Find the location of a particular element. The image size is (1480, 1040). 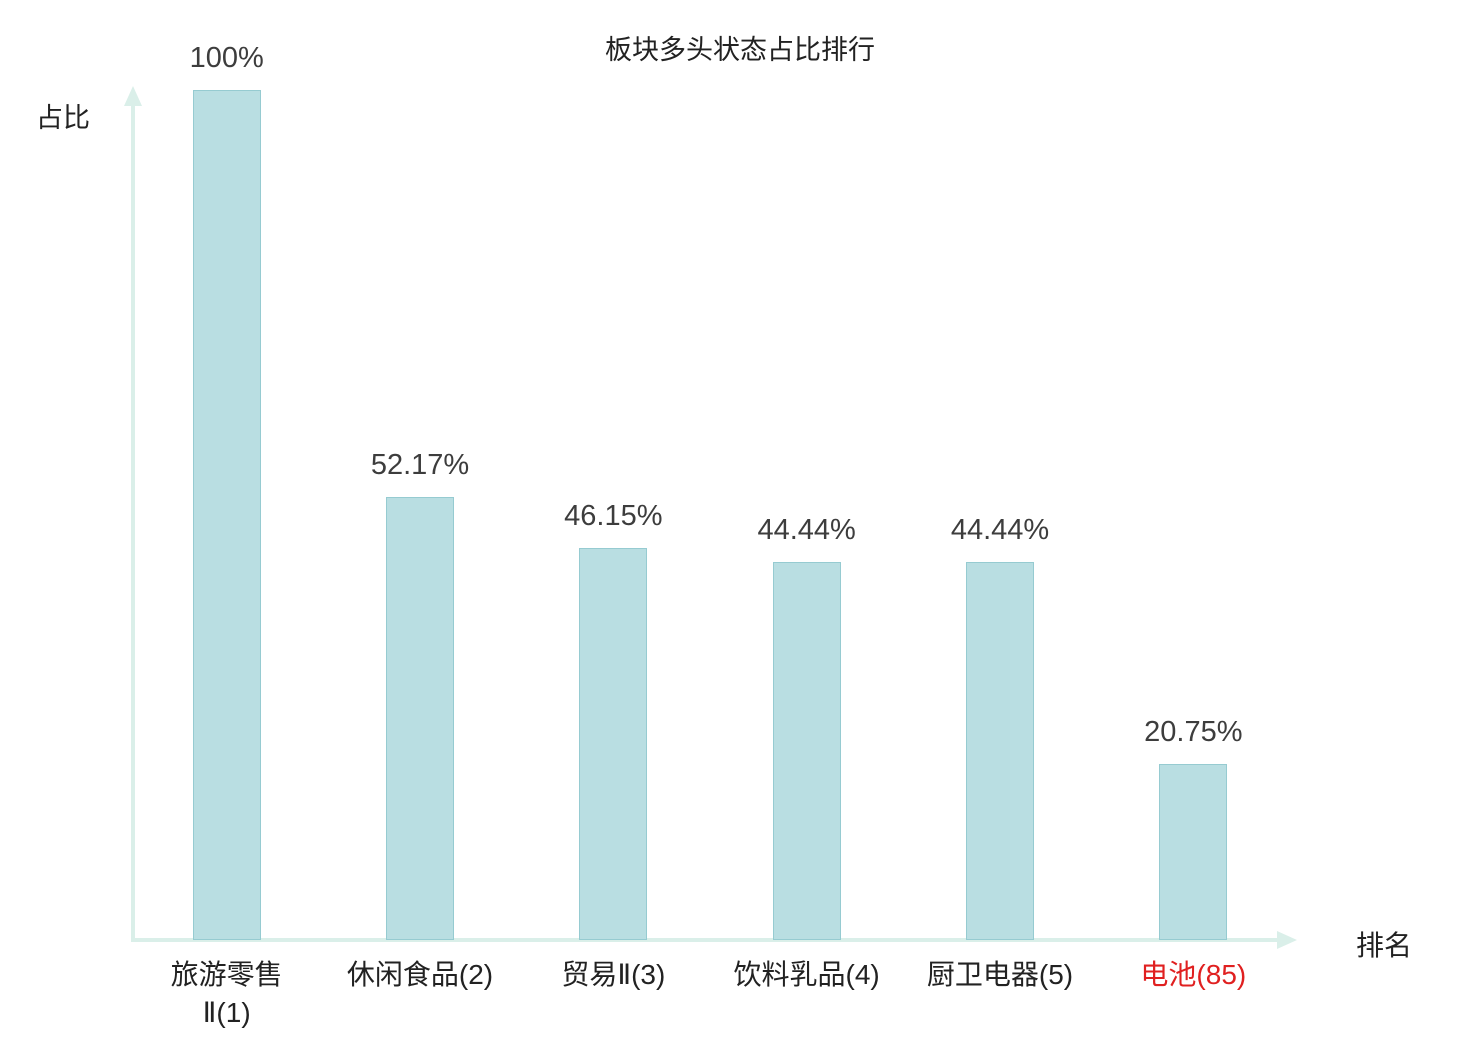

x-axis-line is located at coordinates (705, 940).